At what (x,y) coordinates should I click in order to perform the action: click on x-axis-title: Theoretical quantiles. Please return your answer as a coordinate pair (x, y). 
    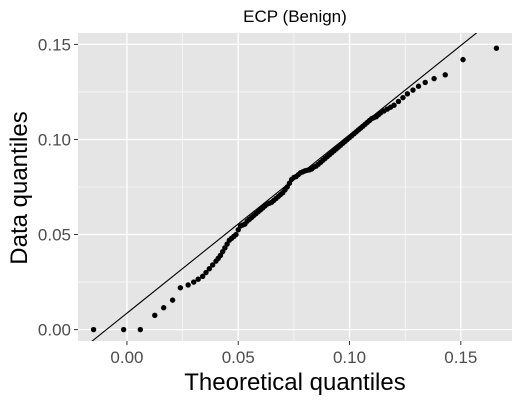
    Looking at the image, I should click on (294, 382).